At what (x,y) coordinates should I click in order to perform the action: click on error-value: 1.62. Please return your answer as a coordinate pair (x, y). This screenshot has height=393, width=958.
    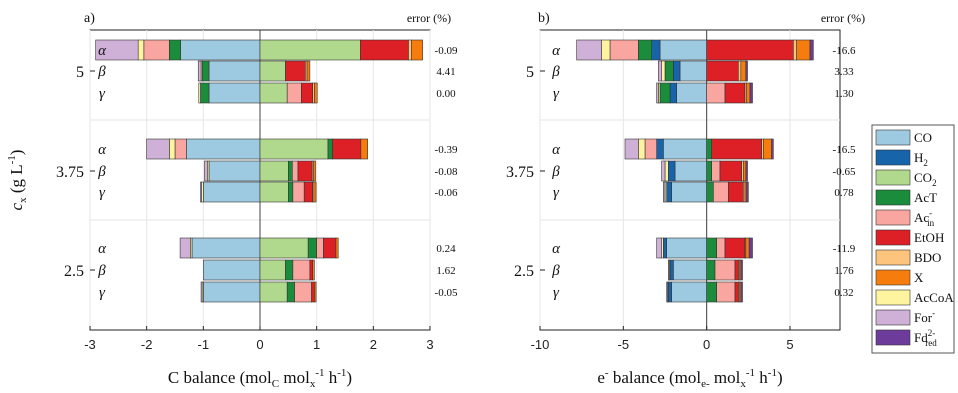
    Looking at the image, I should click on (445, 271).